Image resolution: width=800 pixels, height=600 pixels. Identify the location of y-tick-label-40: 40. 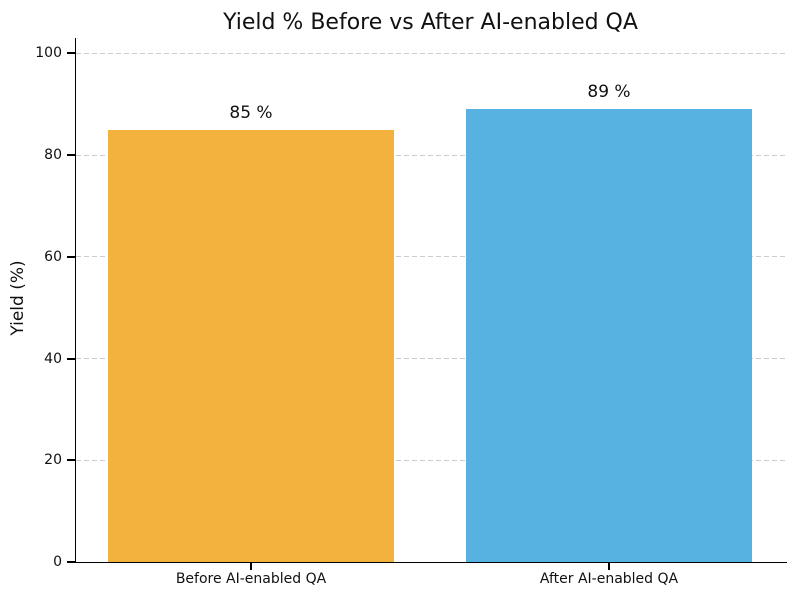
(53, 358).